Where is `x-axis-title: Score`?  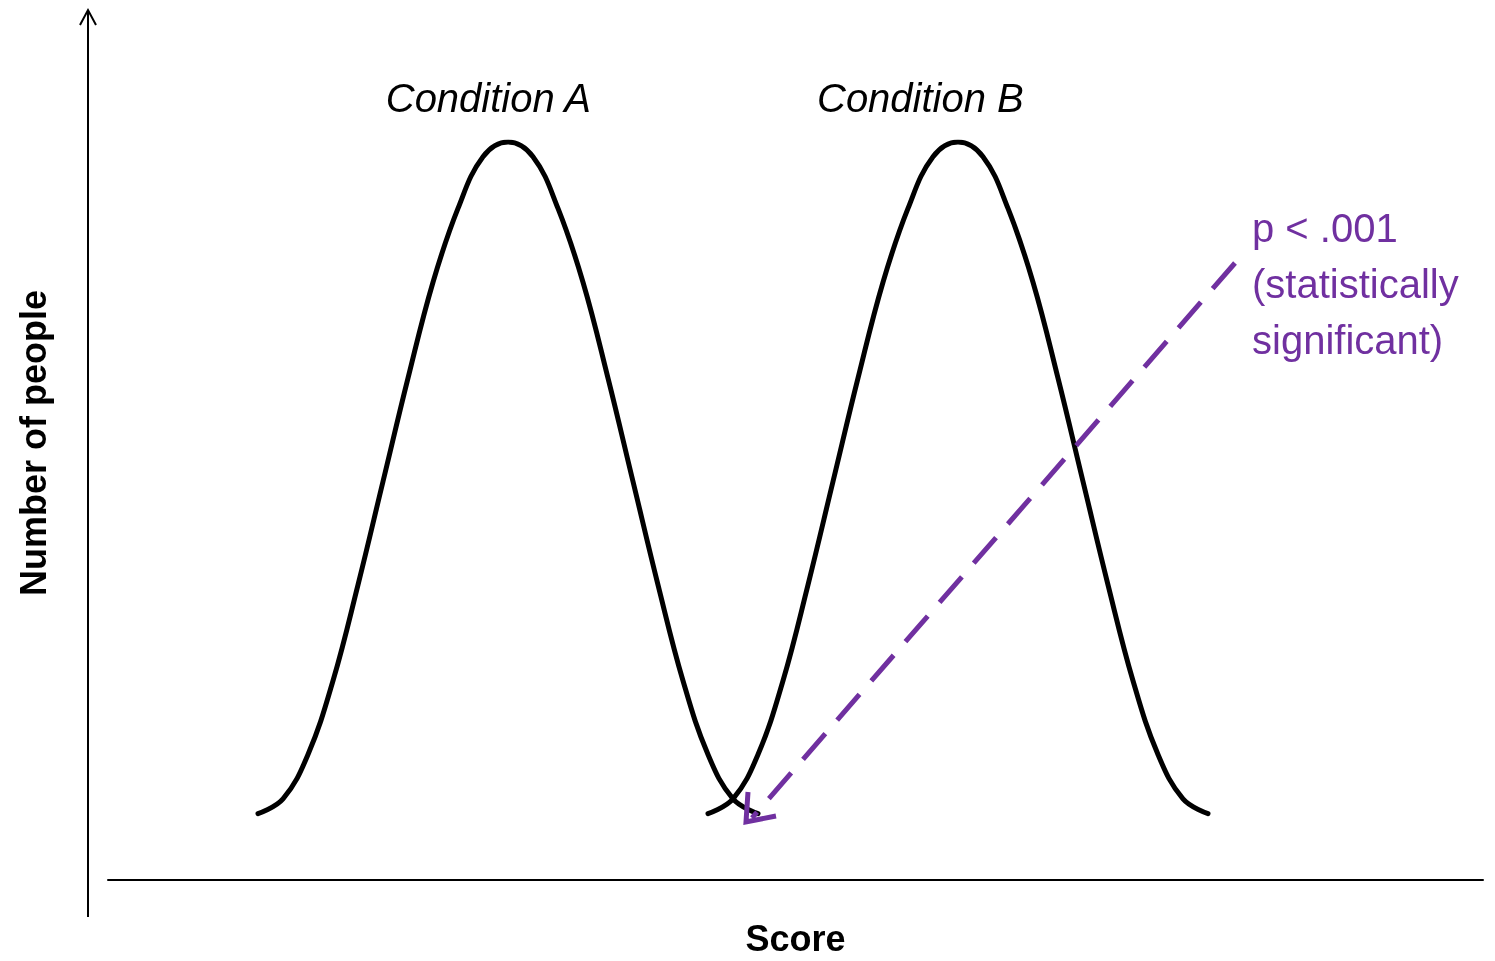 x-axis-title: Score is located at coordinates (795, 938).